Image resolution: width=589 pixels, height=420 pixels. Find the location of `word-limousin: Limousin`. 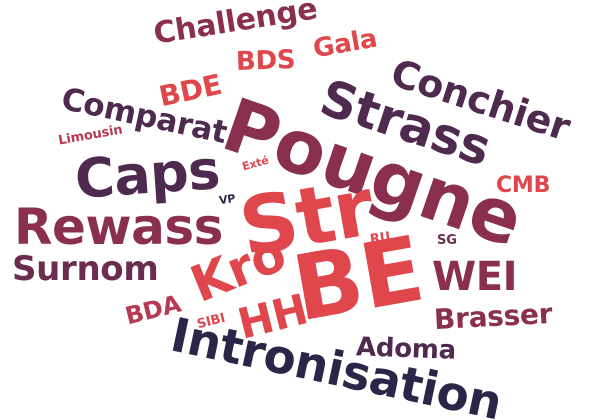

word-limousin: Limousin is located at coordinates (90, 135).